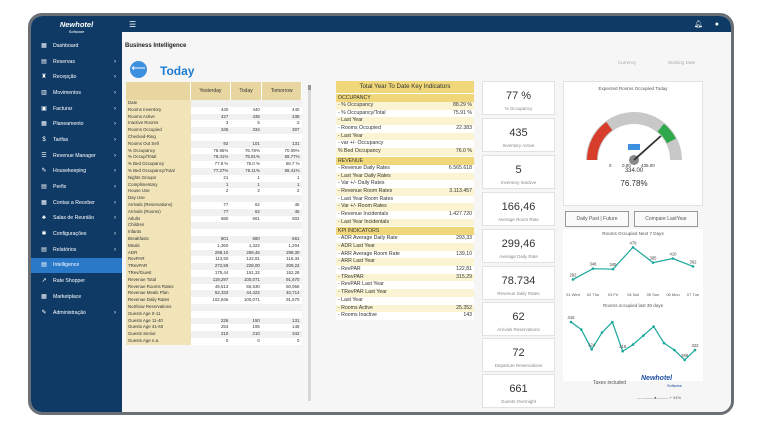  What do you see at coordinates (464, 253) in the screenshot?
I see `kpi-value: 139,10` at bounding box center [464, 253].